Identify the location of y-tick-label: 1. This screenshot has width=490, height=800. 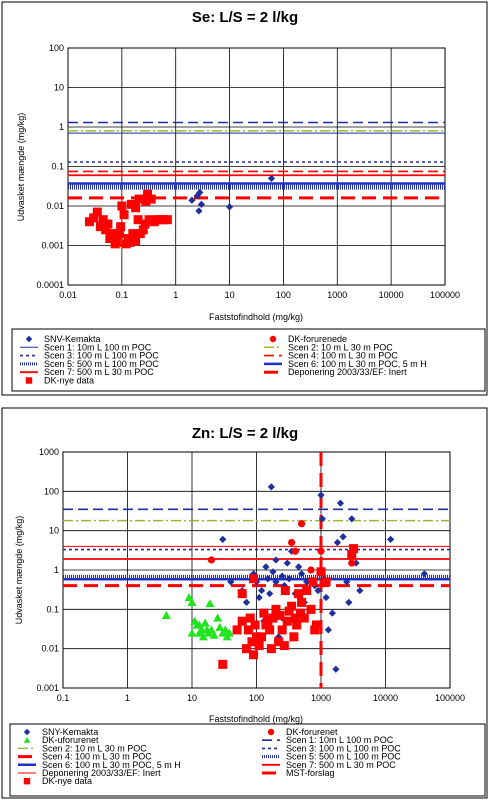
(61, 127).